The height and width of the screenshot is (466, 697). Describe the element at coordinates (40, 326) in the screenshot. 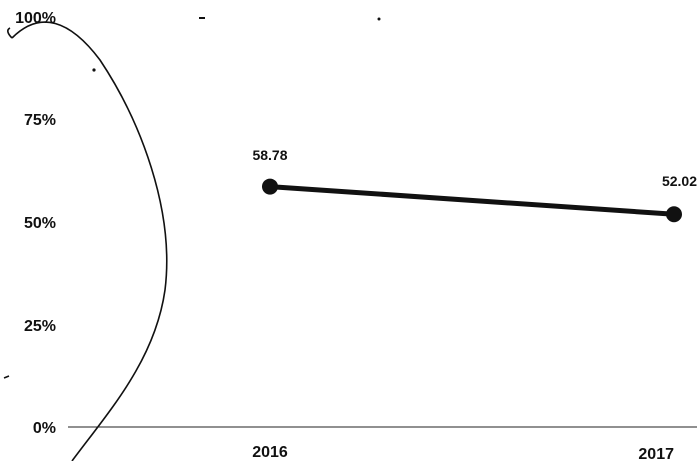

I see `y-tick-label: 25%` at that location.